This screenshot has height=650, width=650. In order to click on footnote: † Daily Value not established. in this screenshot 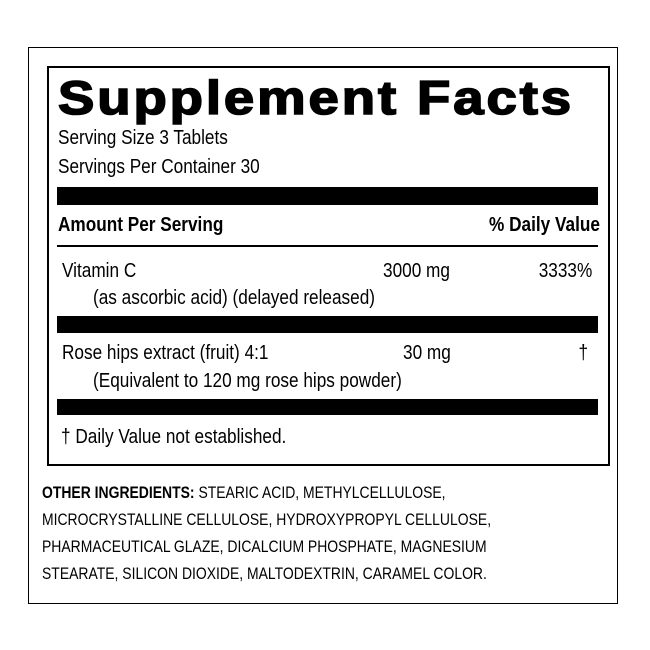, I will do `click(174, 437)`.